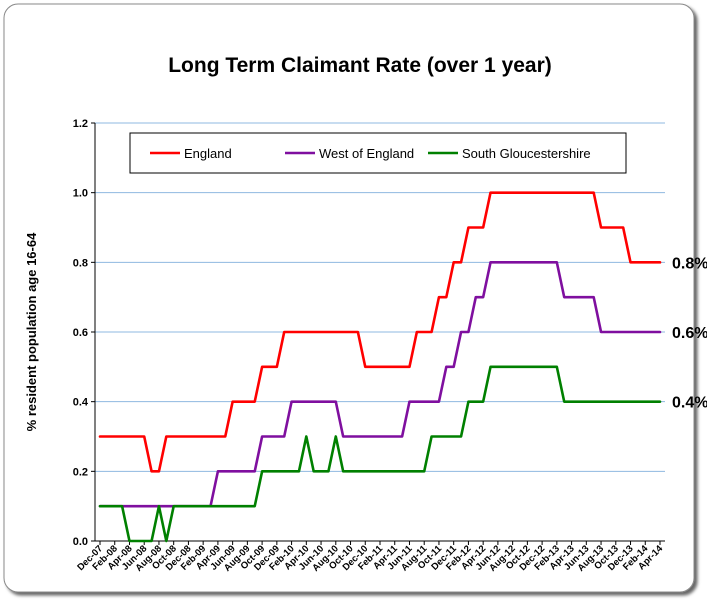 The width and height of the screenshot is (707, 600). I want to click on legend-label: England, so click(208, 153).